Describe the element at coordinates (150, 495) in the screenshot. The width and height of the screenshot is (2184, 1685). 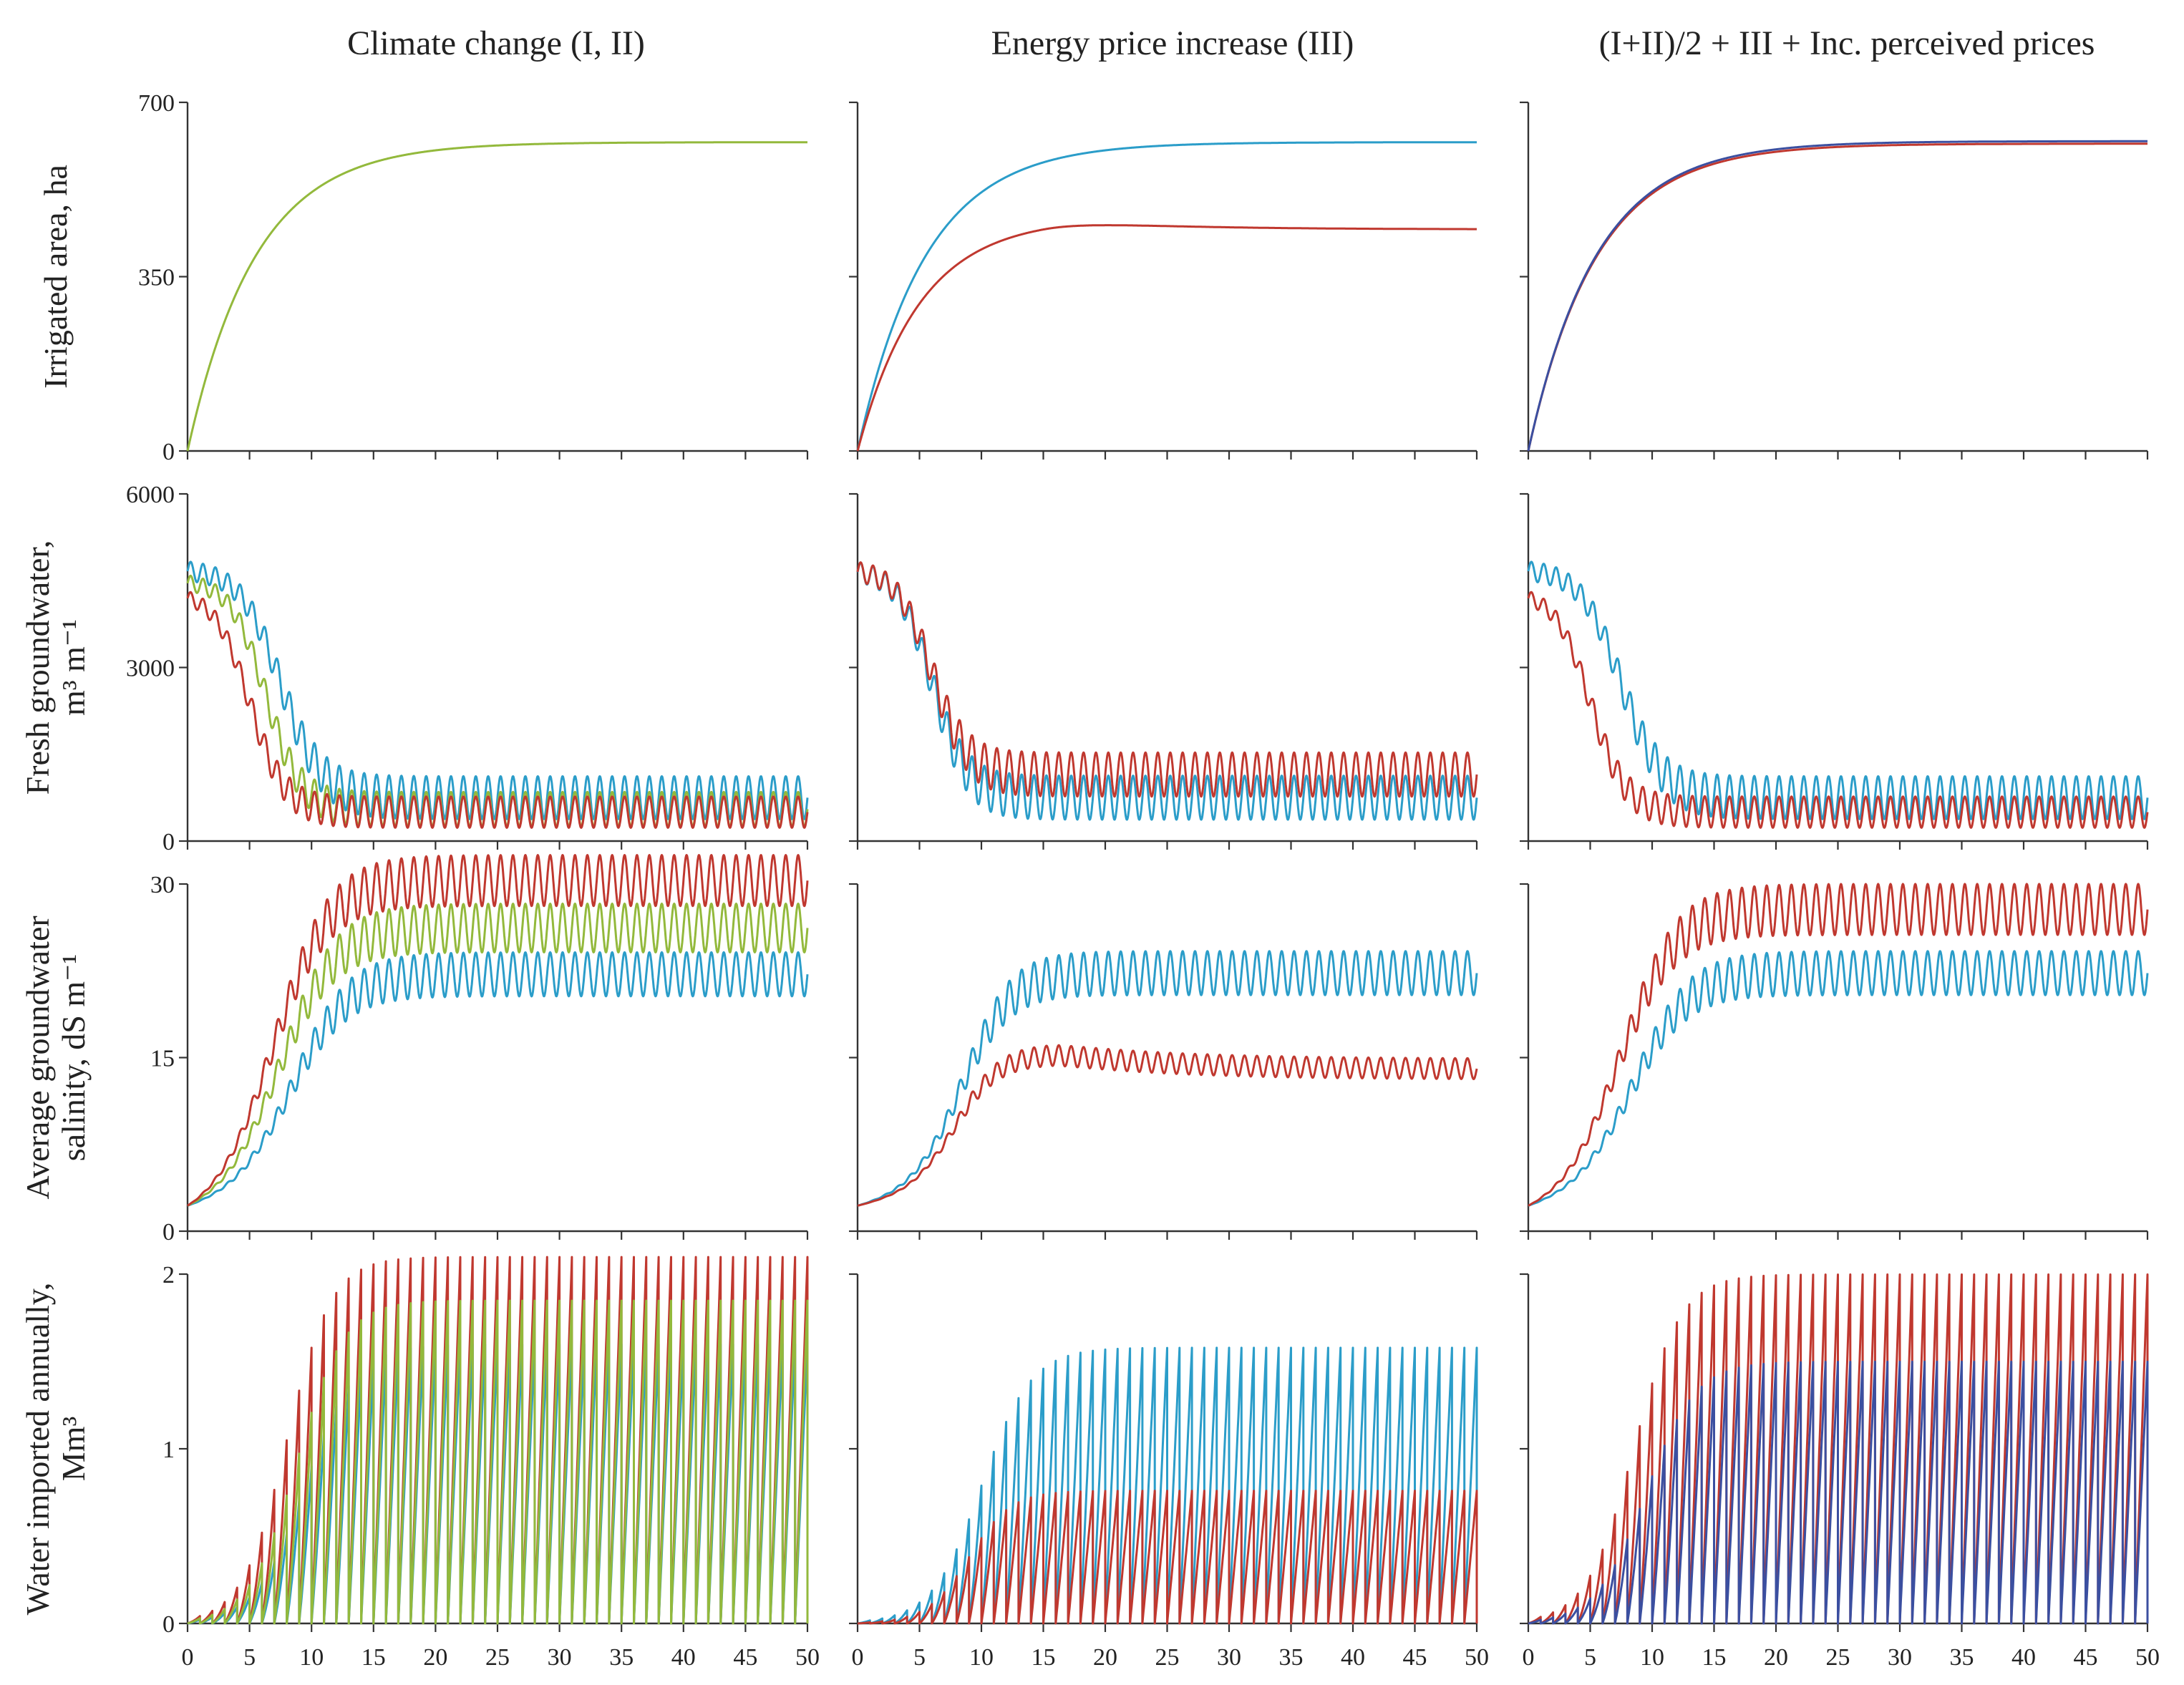
I see `y-tick-label: 6000` at that location.